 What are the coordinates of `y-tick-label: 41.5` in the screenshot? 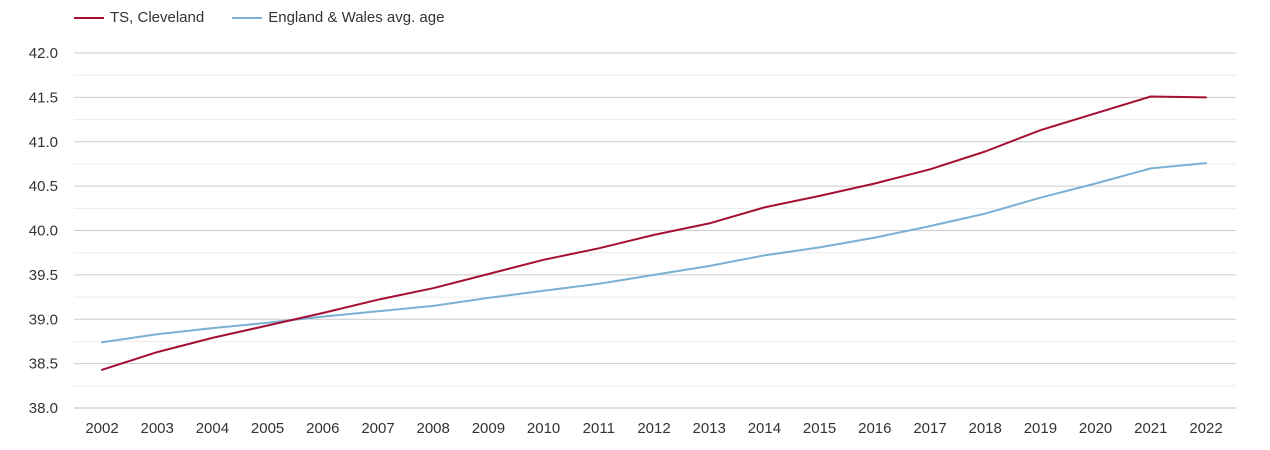 It's located at (43, 97).